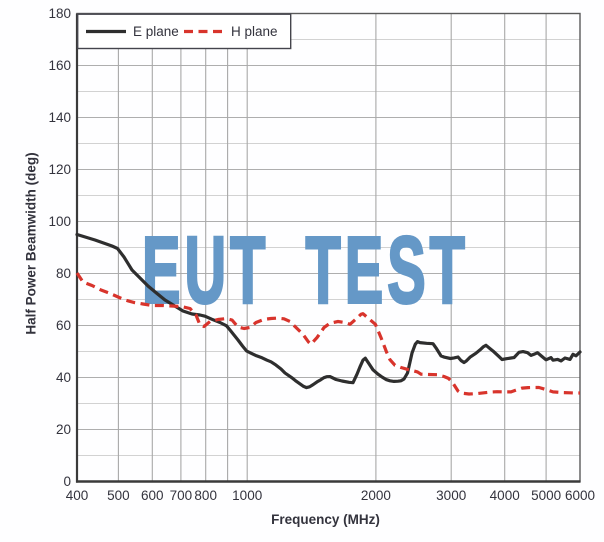 Image resolution: width=604 pixels, height=542 pixels. What do you see at coordinates (77, 495) in the screenshot?
I see `svg-text: 400` at bounding box center [77, 495].